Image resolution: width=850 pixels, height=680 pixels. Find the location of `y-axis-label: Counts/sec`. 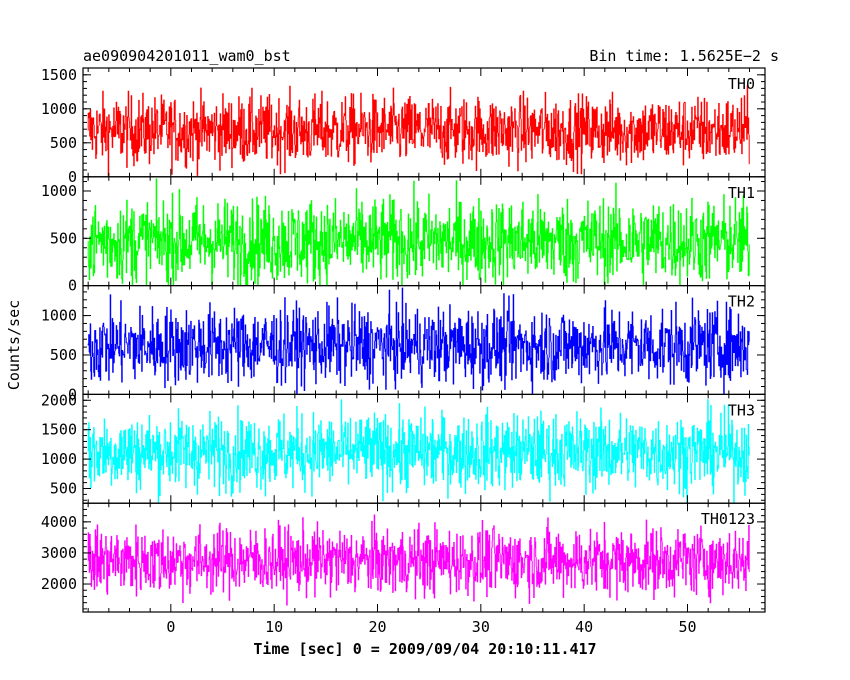

y-axis-label: Counts/sec is located at coordinates (14, 345).